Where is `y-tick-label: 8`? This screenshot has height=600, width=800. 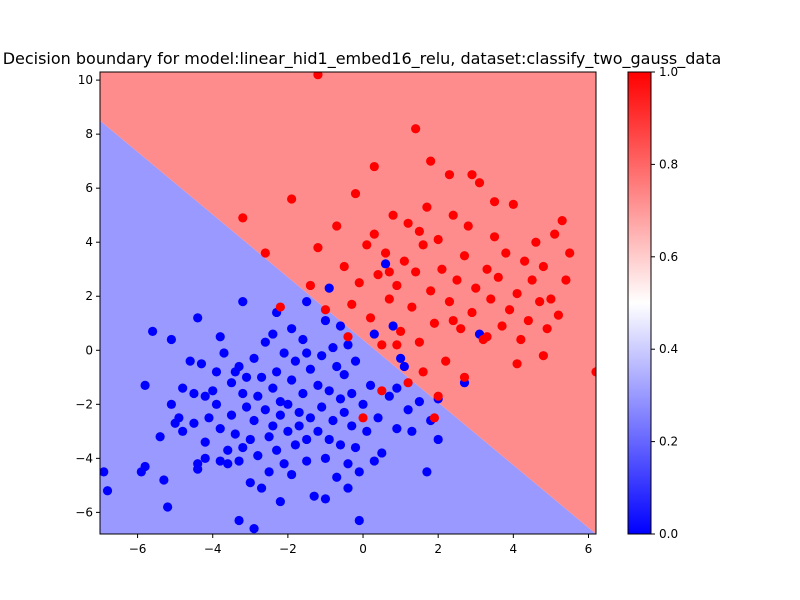 y-tick-label: 8 is located at coordinates (89, 134).